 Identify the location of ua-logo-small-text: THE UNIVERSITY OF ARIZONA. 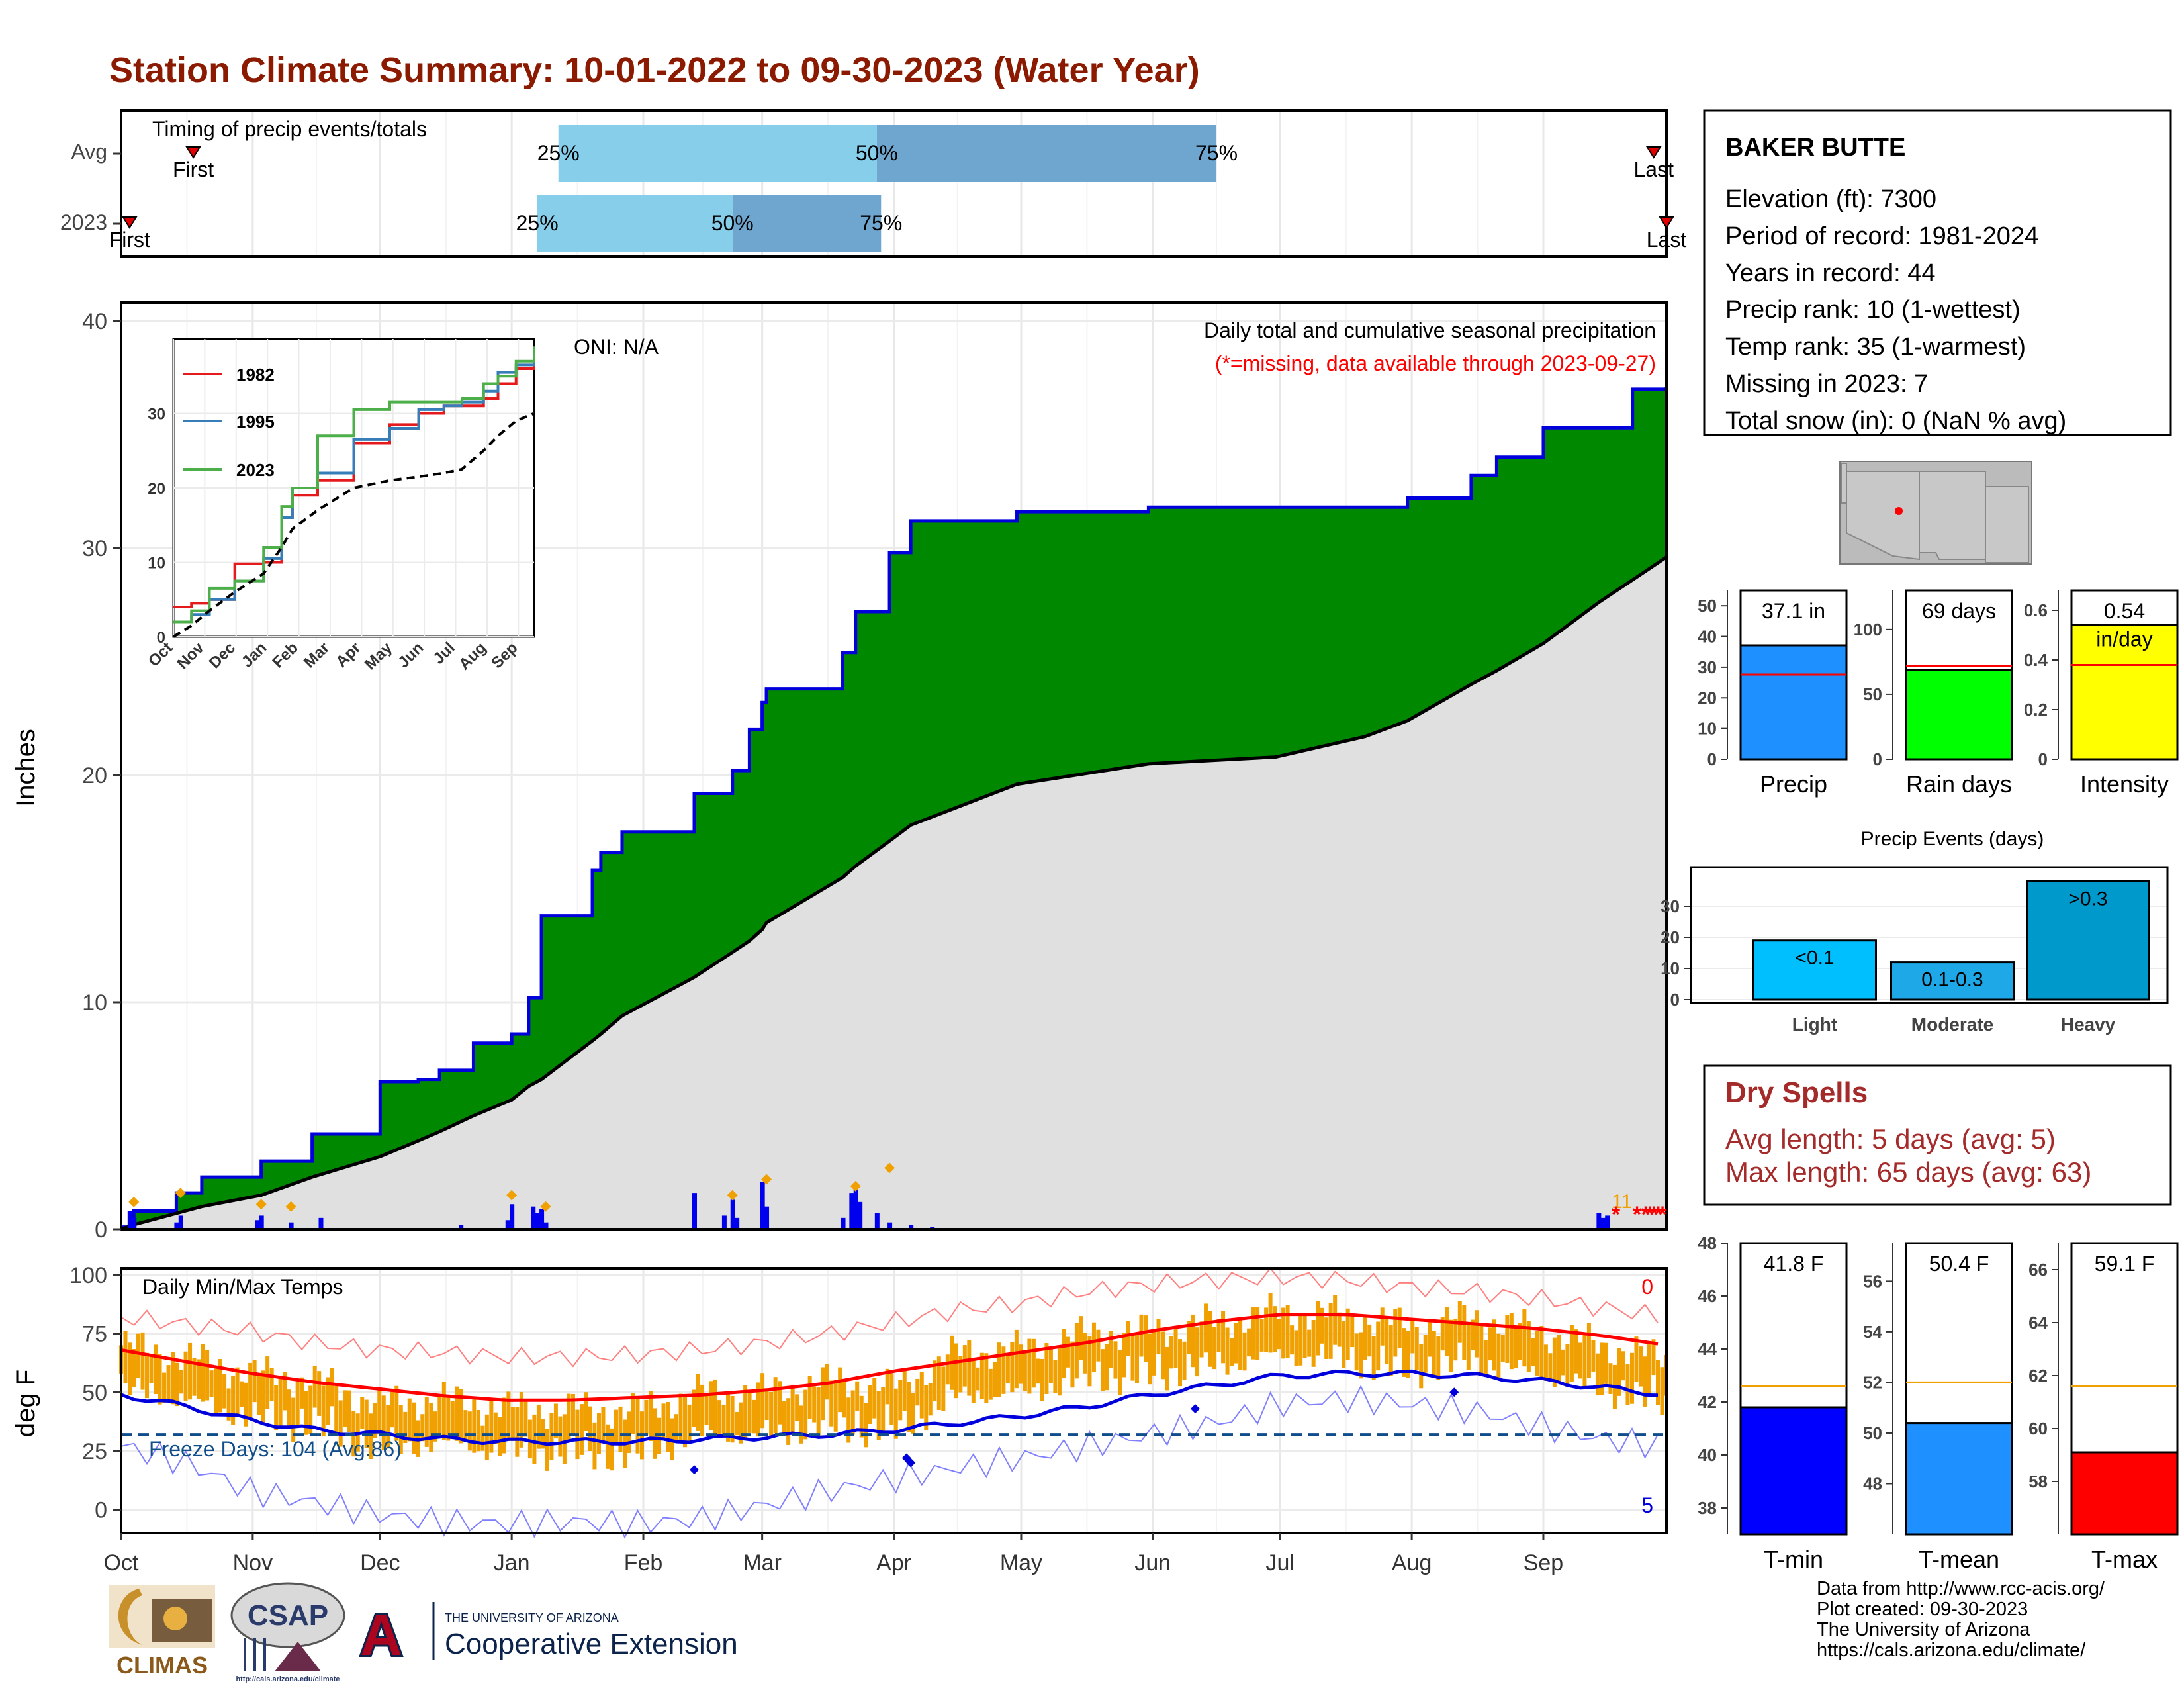
(532, 1617).